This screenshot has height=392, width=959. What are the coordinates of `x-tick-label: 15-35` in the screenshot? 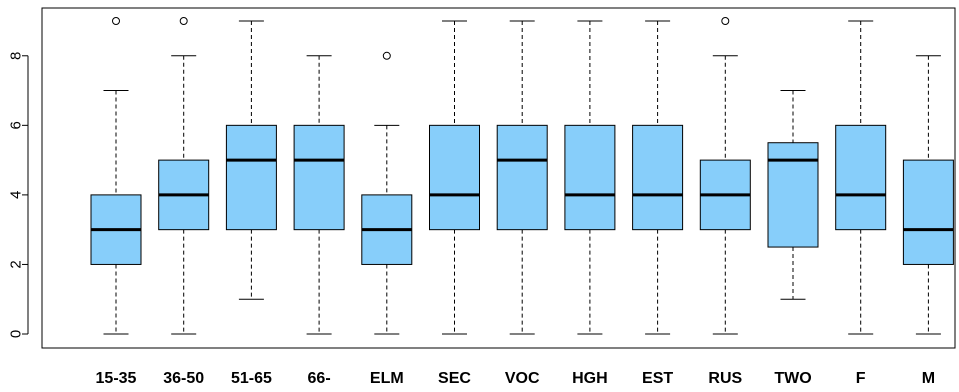 It's located at (116, 378).